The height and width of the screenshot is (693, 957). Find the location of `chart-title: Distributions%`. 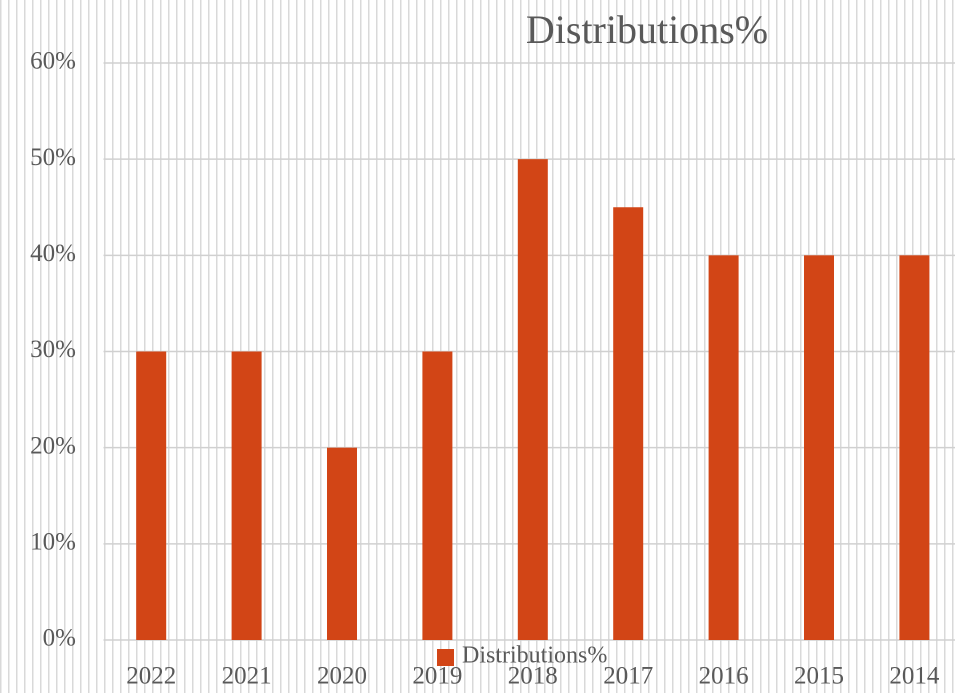

chart-title: Distributions% is located at coordinates (647, 29).